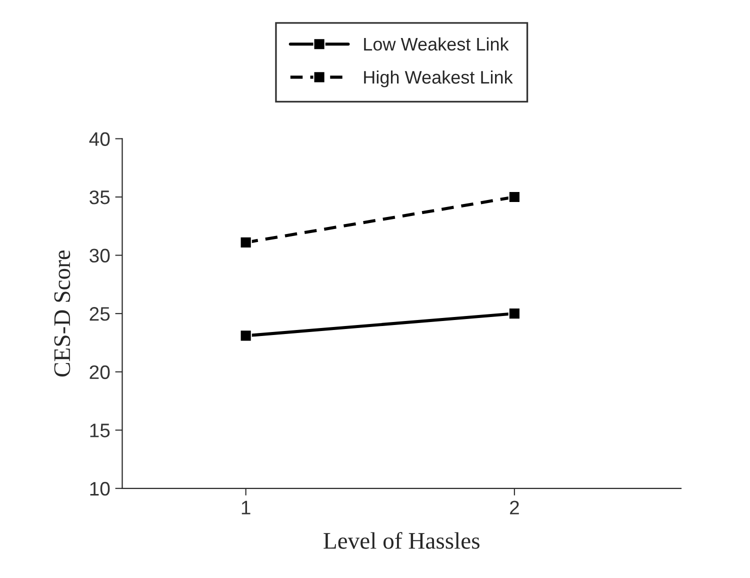 The image size is (750, 578). Describe the element at coordinates (100, 255) in the screenshot. I see `y-tick-label: 30` at that location.